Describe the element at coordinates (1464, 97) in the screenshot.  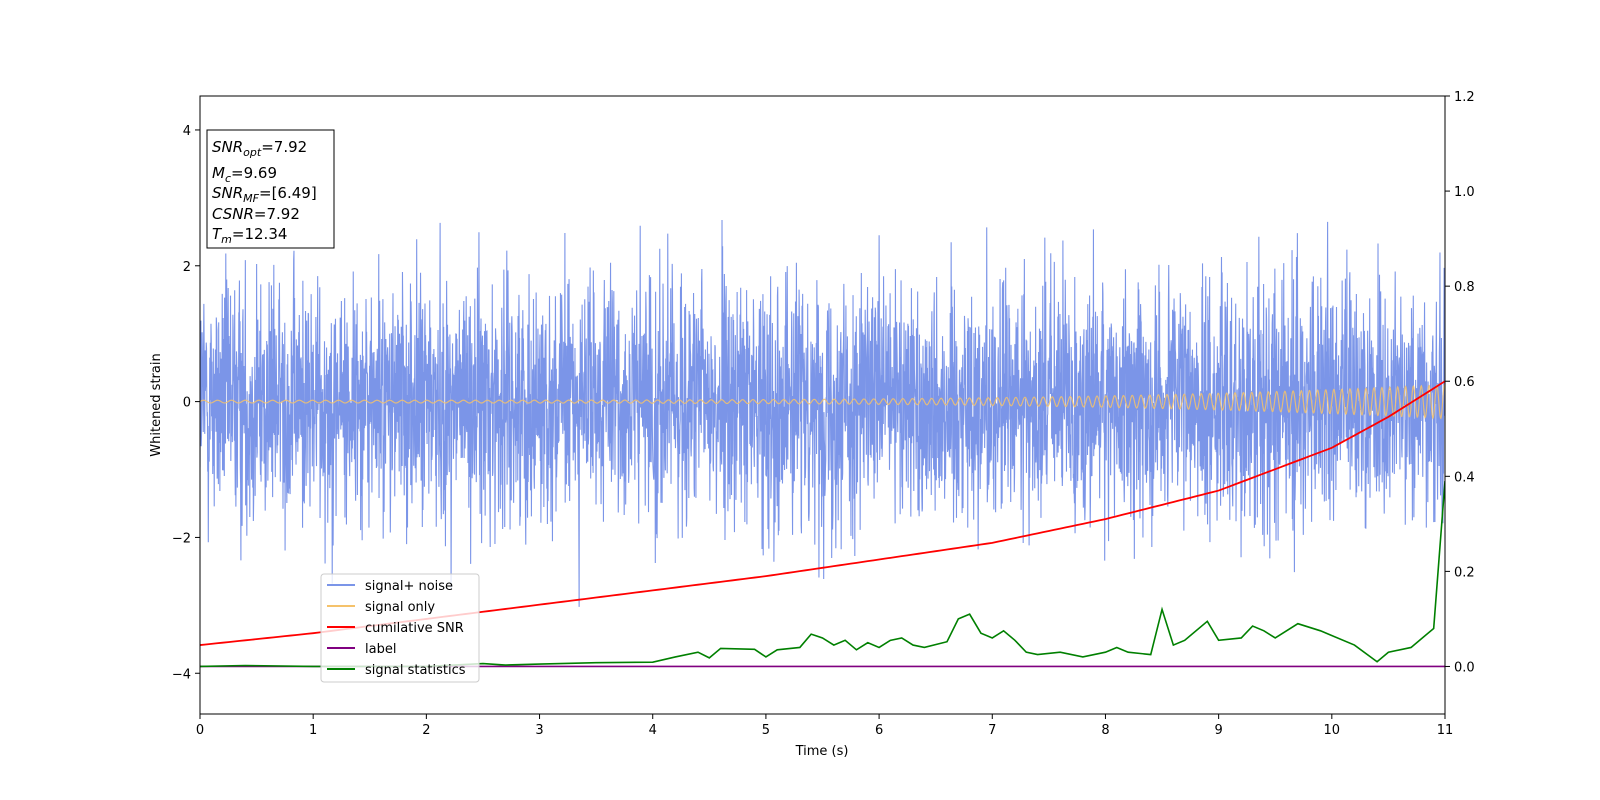
I see `y2-tick-label: 1.2` at that location.